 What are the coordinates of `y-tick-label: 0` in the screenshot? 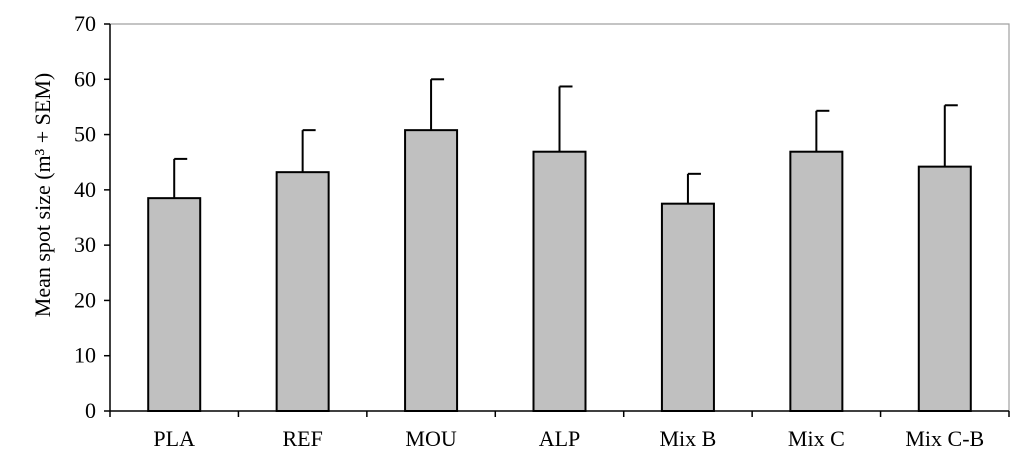 It's located at (90, 410).